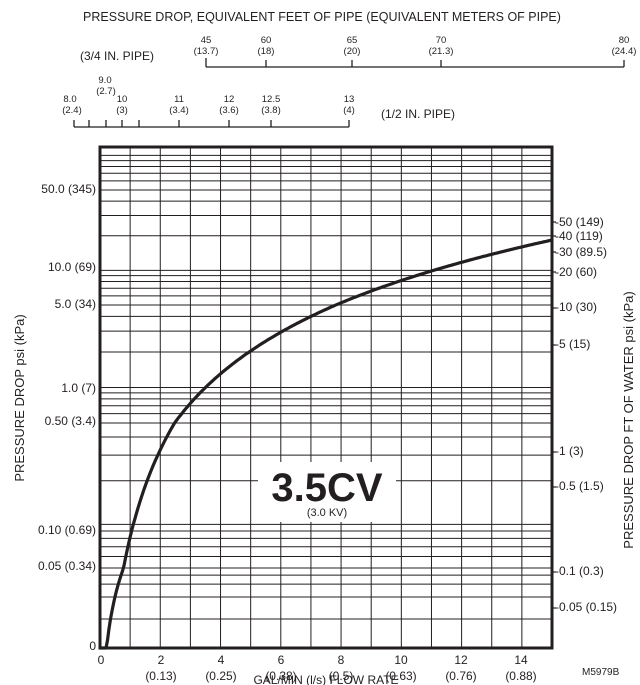 Image resolution: width=640 pixels, height=685 pixels. I want to click on x-tick-label: 8, so click(341, 660).